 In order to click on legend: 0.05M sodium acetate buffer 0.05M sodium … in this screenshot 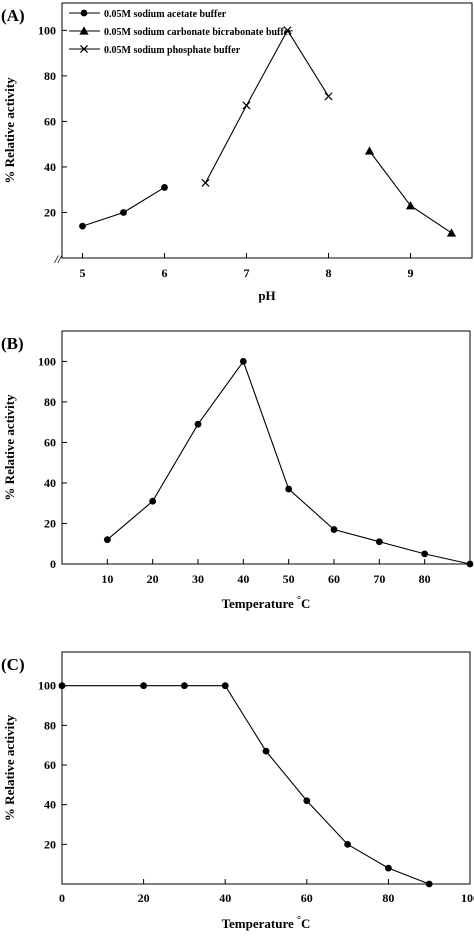, I will do `click(181, 32)`.